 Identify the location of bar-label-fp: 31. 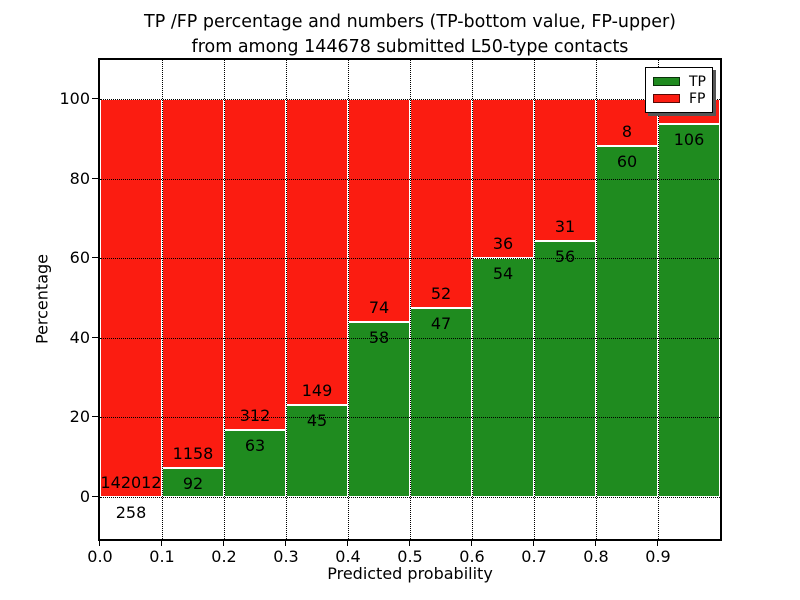
(565, 226).